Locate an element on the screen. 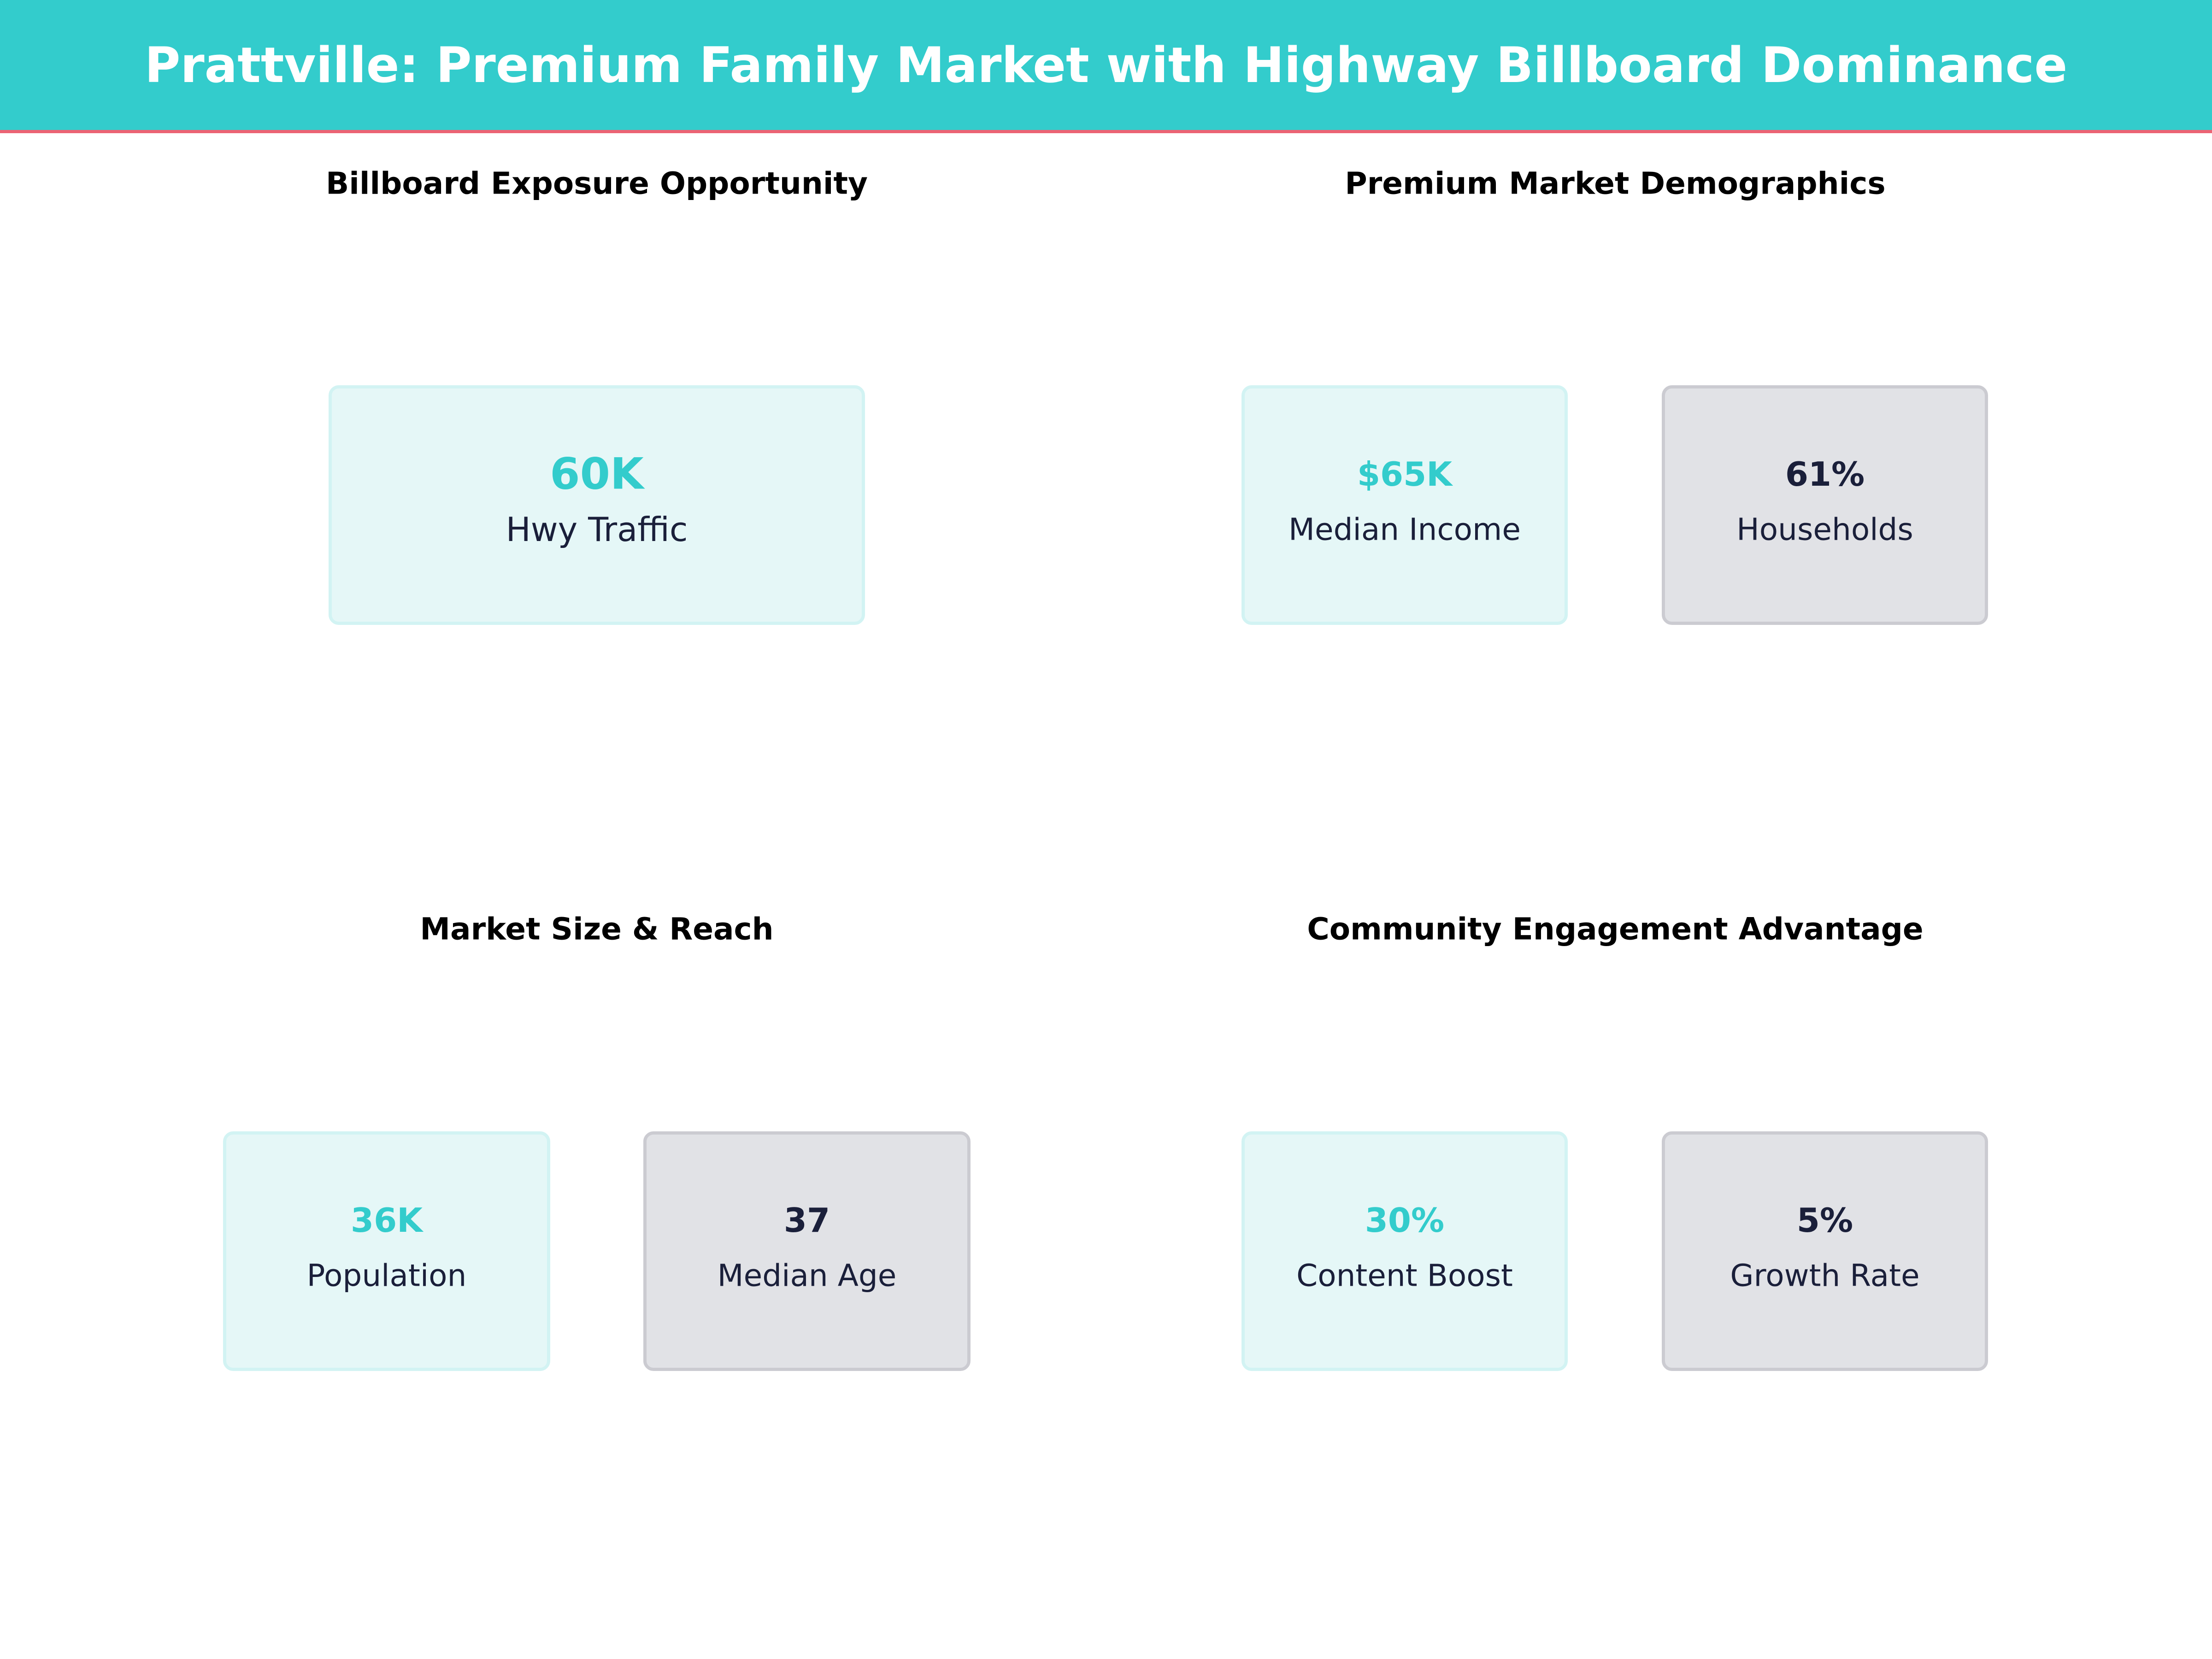 The height and width of the screenshot is (1659, 2212). stat-label: Hwy Traffic is located at coordinates (597, 529).